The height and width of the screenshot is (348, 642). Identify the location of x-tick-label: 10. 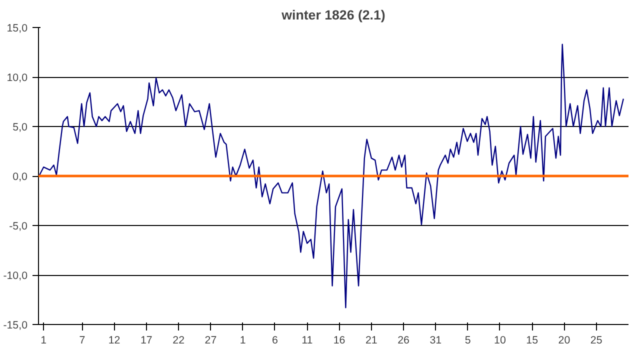
(500, 340).